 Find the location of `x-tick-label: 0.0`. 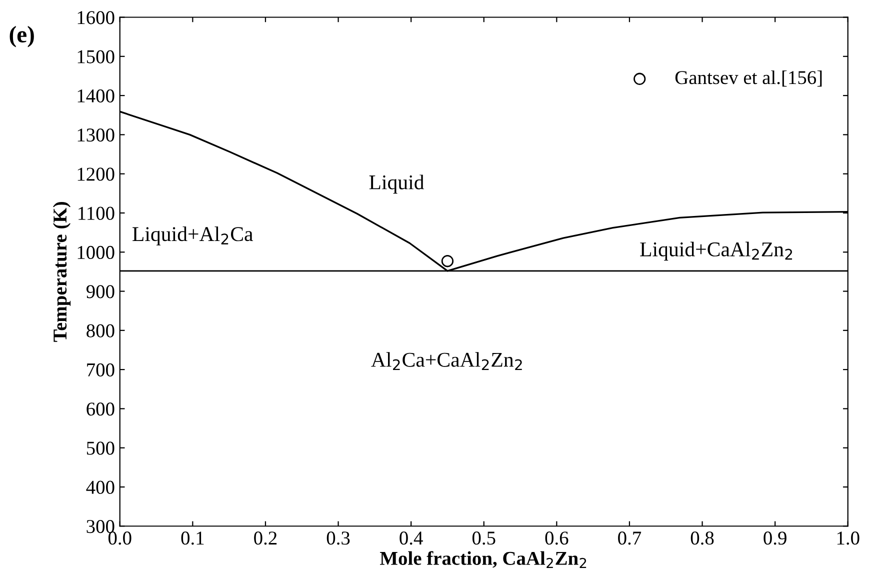

x-tick-label: 0.0 is located at coordinates (120, 538).